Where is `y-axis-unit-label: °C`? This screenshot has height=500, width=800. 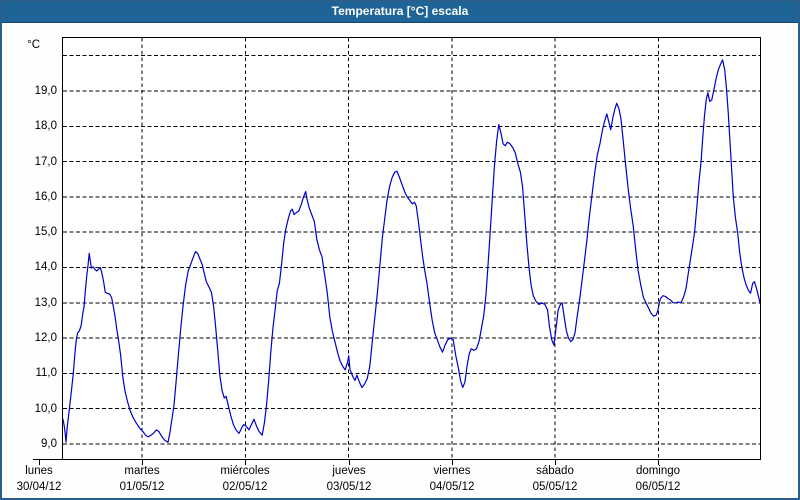 y-axis-unit-label: °C is located at coordinates (33, 45).